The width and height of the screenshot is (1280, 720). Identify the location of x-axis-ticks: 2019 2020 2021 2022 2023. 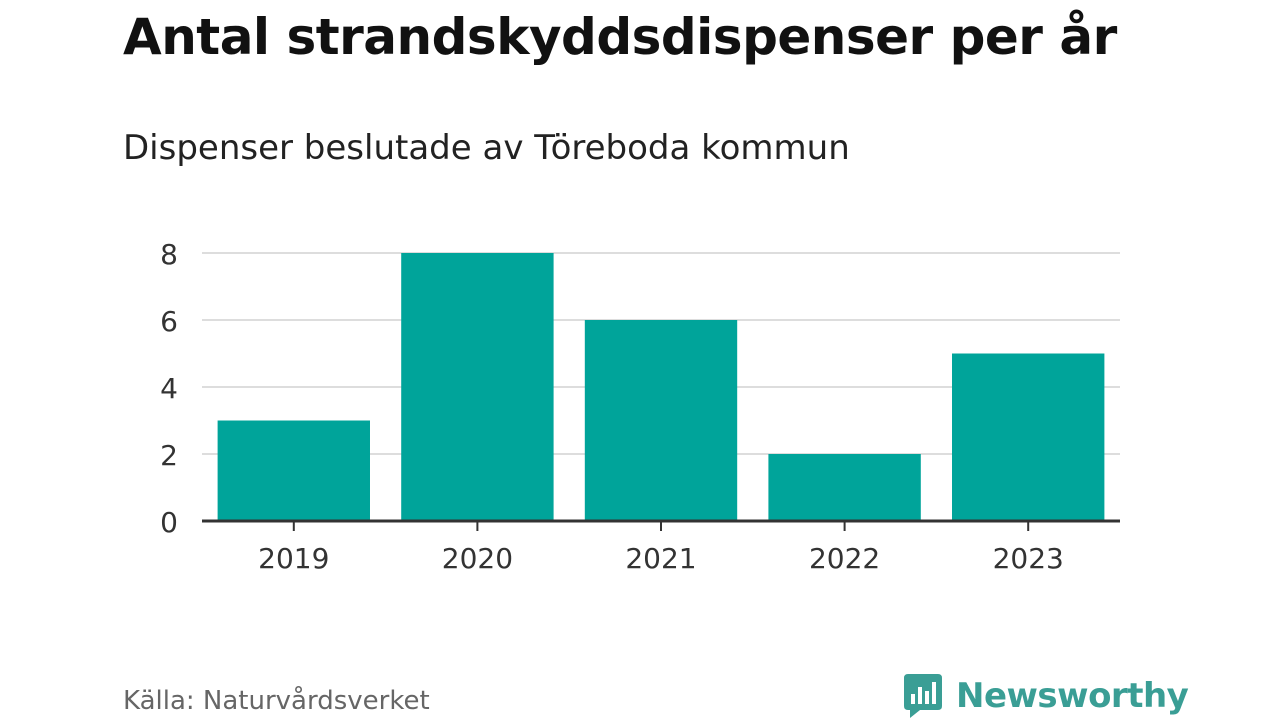
(661, 558).